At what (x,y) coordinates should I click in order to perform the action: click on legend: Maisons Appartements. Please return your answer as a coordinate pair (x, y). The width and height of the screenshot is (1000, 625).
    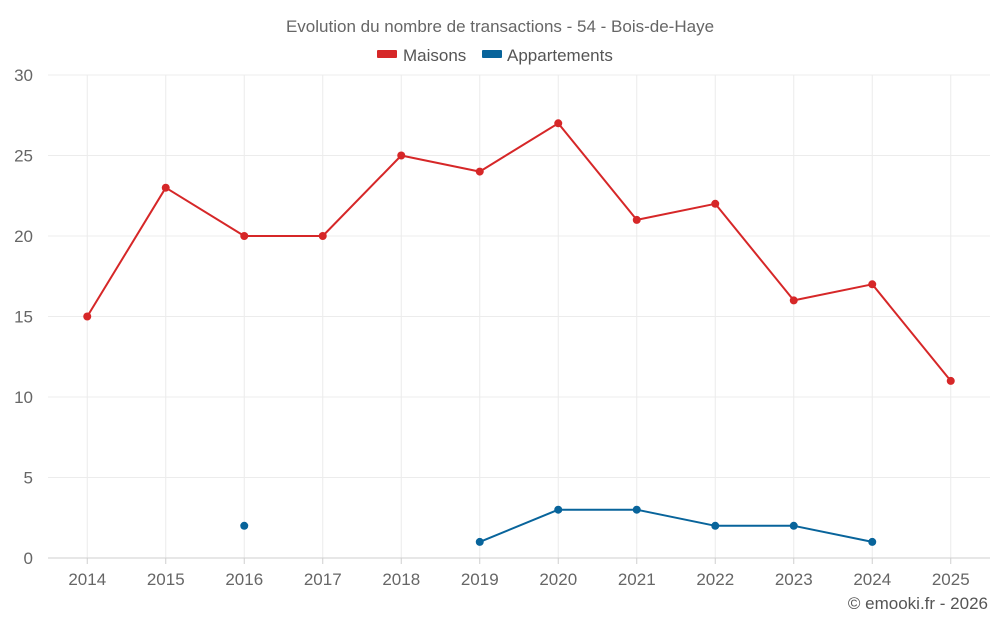
    Looking at the image, I should click on (495, 55).